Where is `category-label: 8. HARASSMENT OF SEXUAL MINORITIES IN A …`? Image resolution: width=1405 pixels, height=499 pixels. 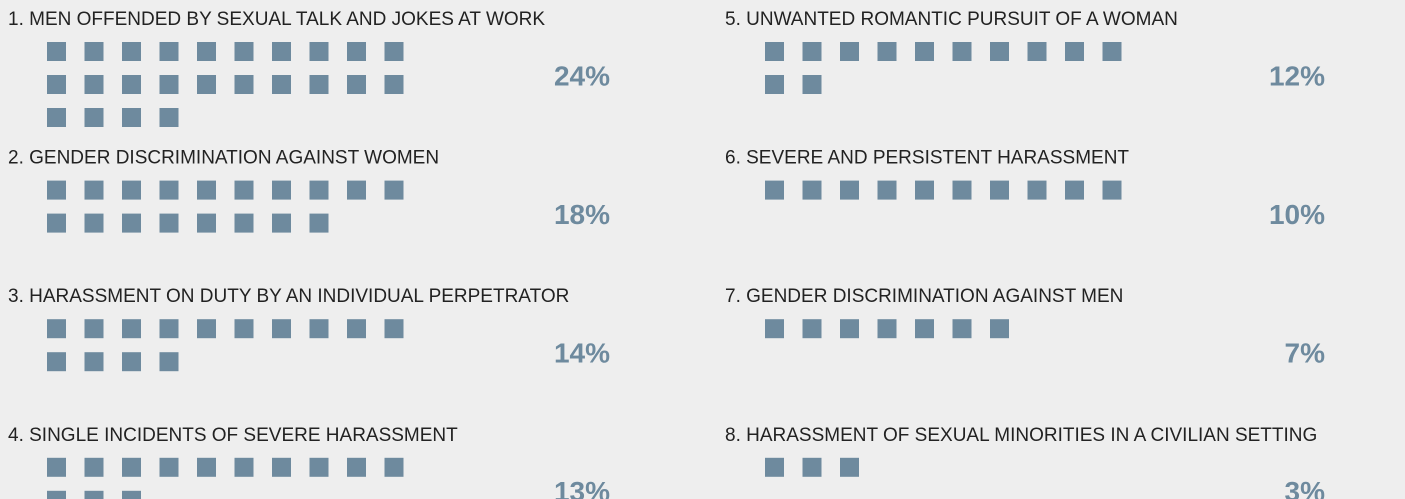 category-label: 8. HARASSMENT OF SEXUAL MINORITIES IN A … is located at coordinates (1021, 435).